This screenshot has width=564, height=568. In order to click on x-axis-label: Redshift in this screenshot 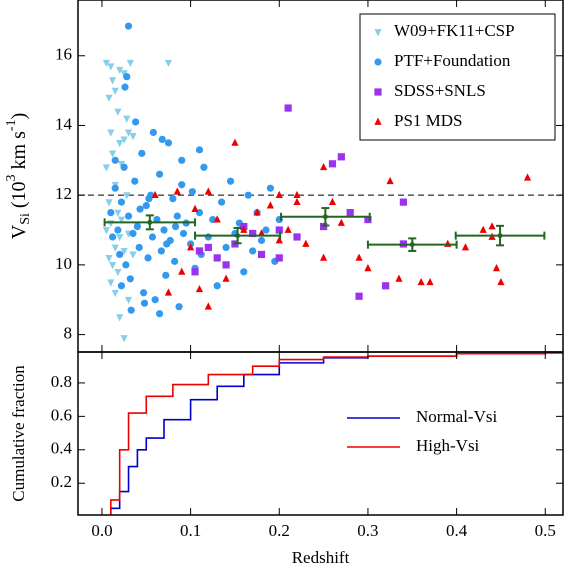, I will do `click(321, 557)`.